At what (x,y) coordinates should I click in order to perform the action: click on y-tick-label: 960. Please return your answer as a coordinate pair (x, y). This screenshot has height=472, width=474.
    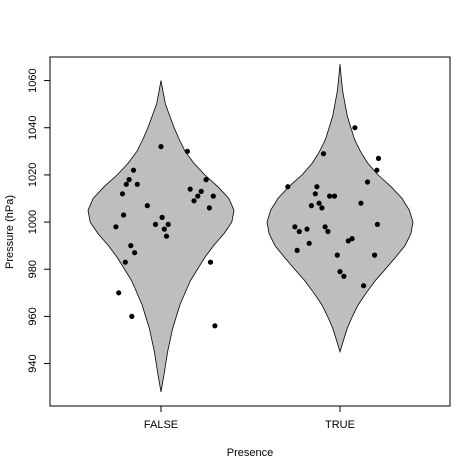
    Looking at the image, I should click on (33, 316).